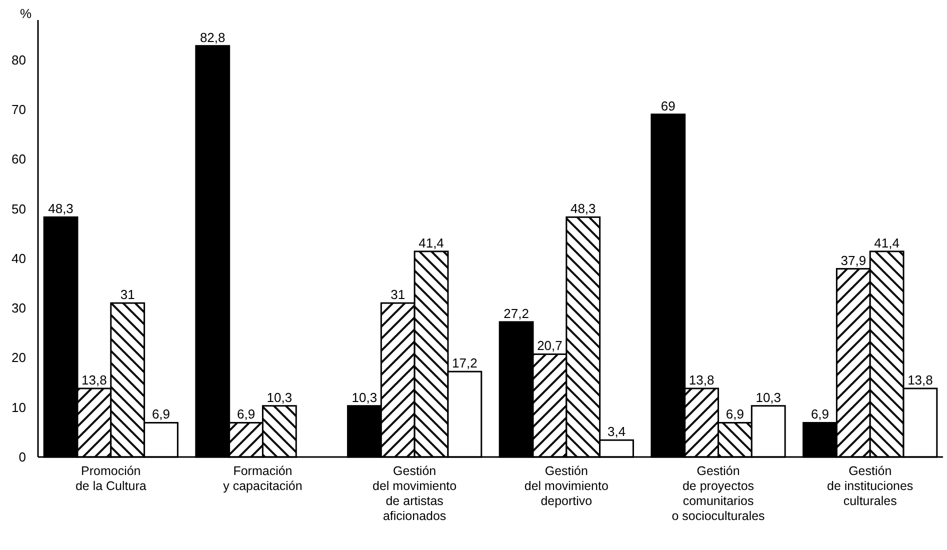 Image resolution: width=947 pixels, height=550 pixels. I want to click on x-tick-label: Gestión de instituciones culturales, so click(870, 486).